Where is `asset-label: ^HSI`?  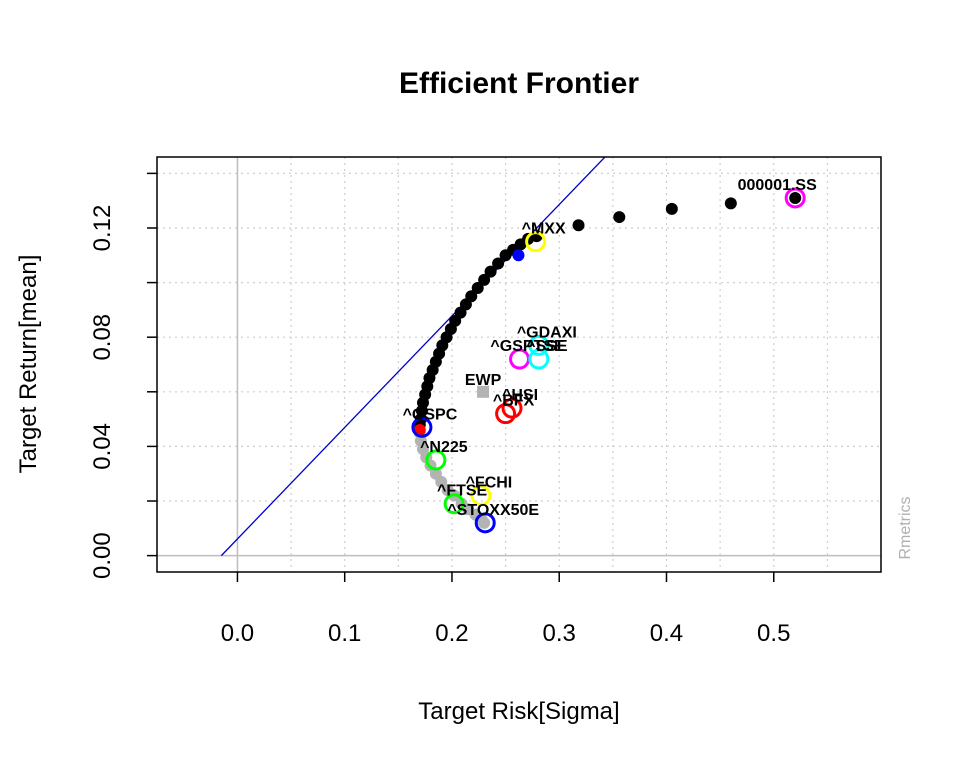 asset-label: ^HSI is located at coordinates (520, 395).